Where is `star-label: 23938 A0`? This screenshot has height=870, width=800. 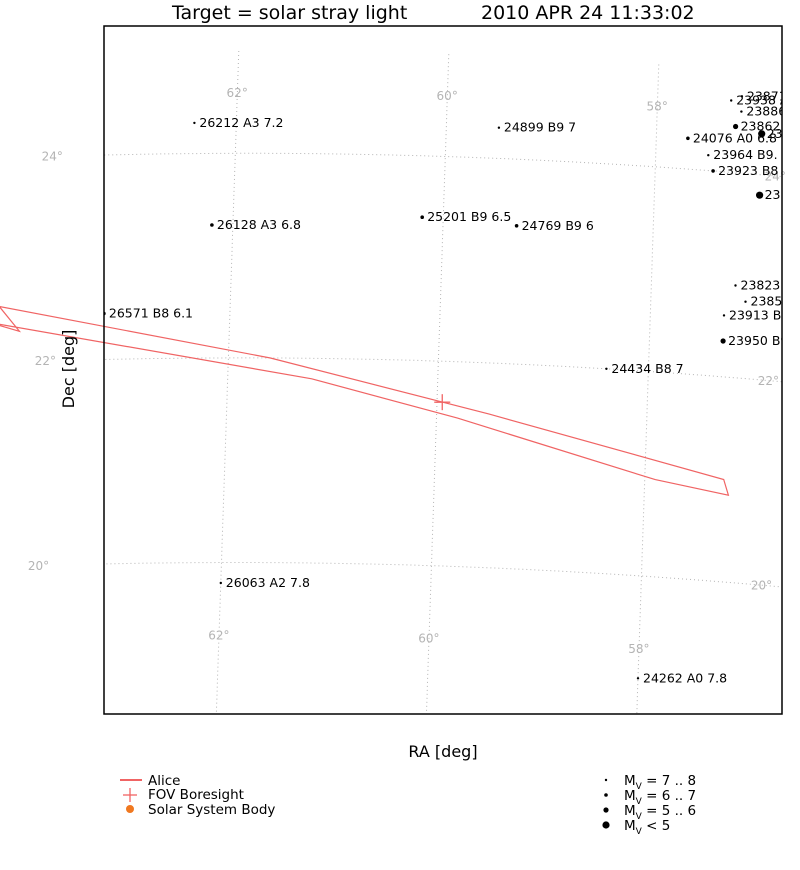 star-label: 23938 A0 is located at coordinates (766, 100).